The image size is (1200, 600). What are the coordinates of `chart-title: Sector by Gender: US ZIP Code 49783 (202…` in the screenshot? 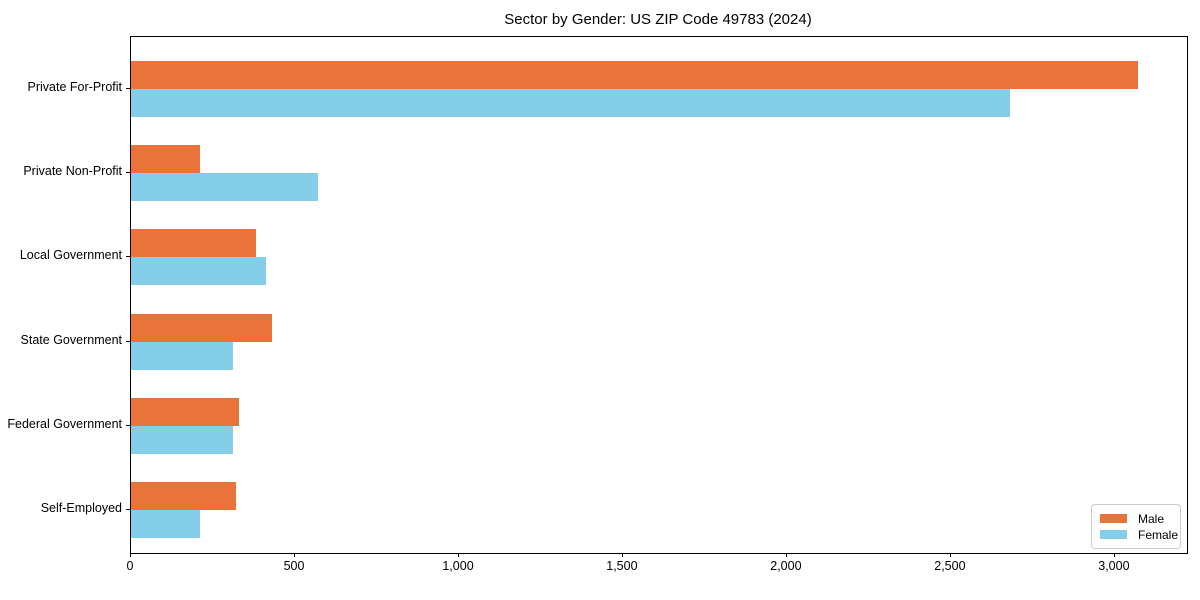 It's located at (658, 19).